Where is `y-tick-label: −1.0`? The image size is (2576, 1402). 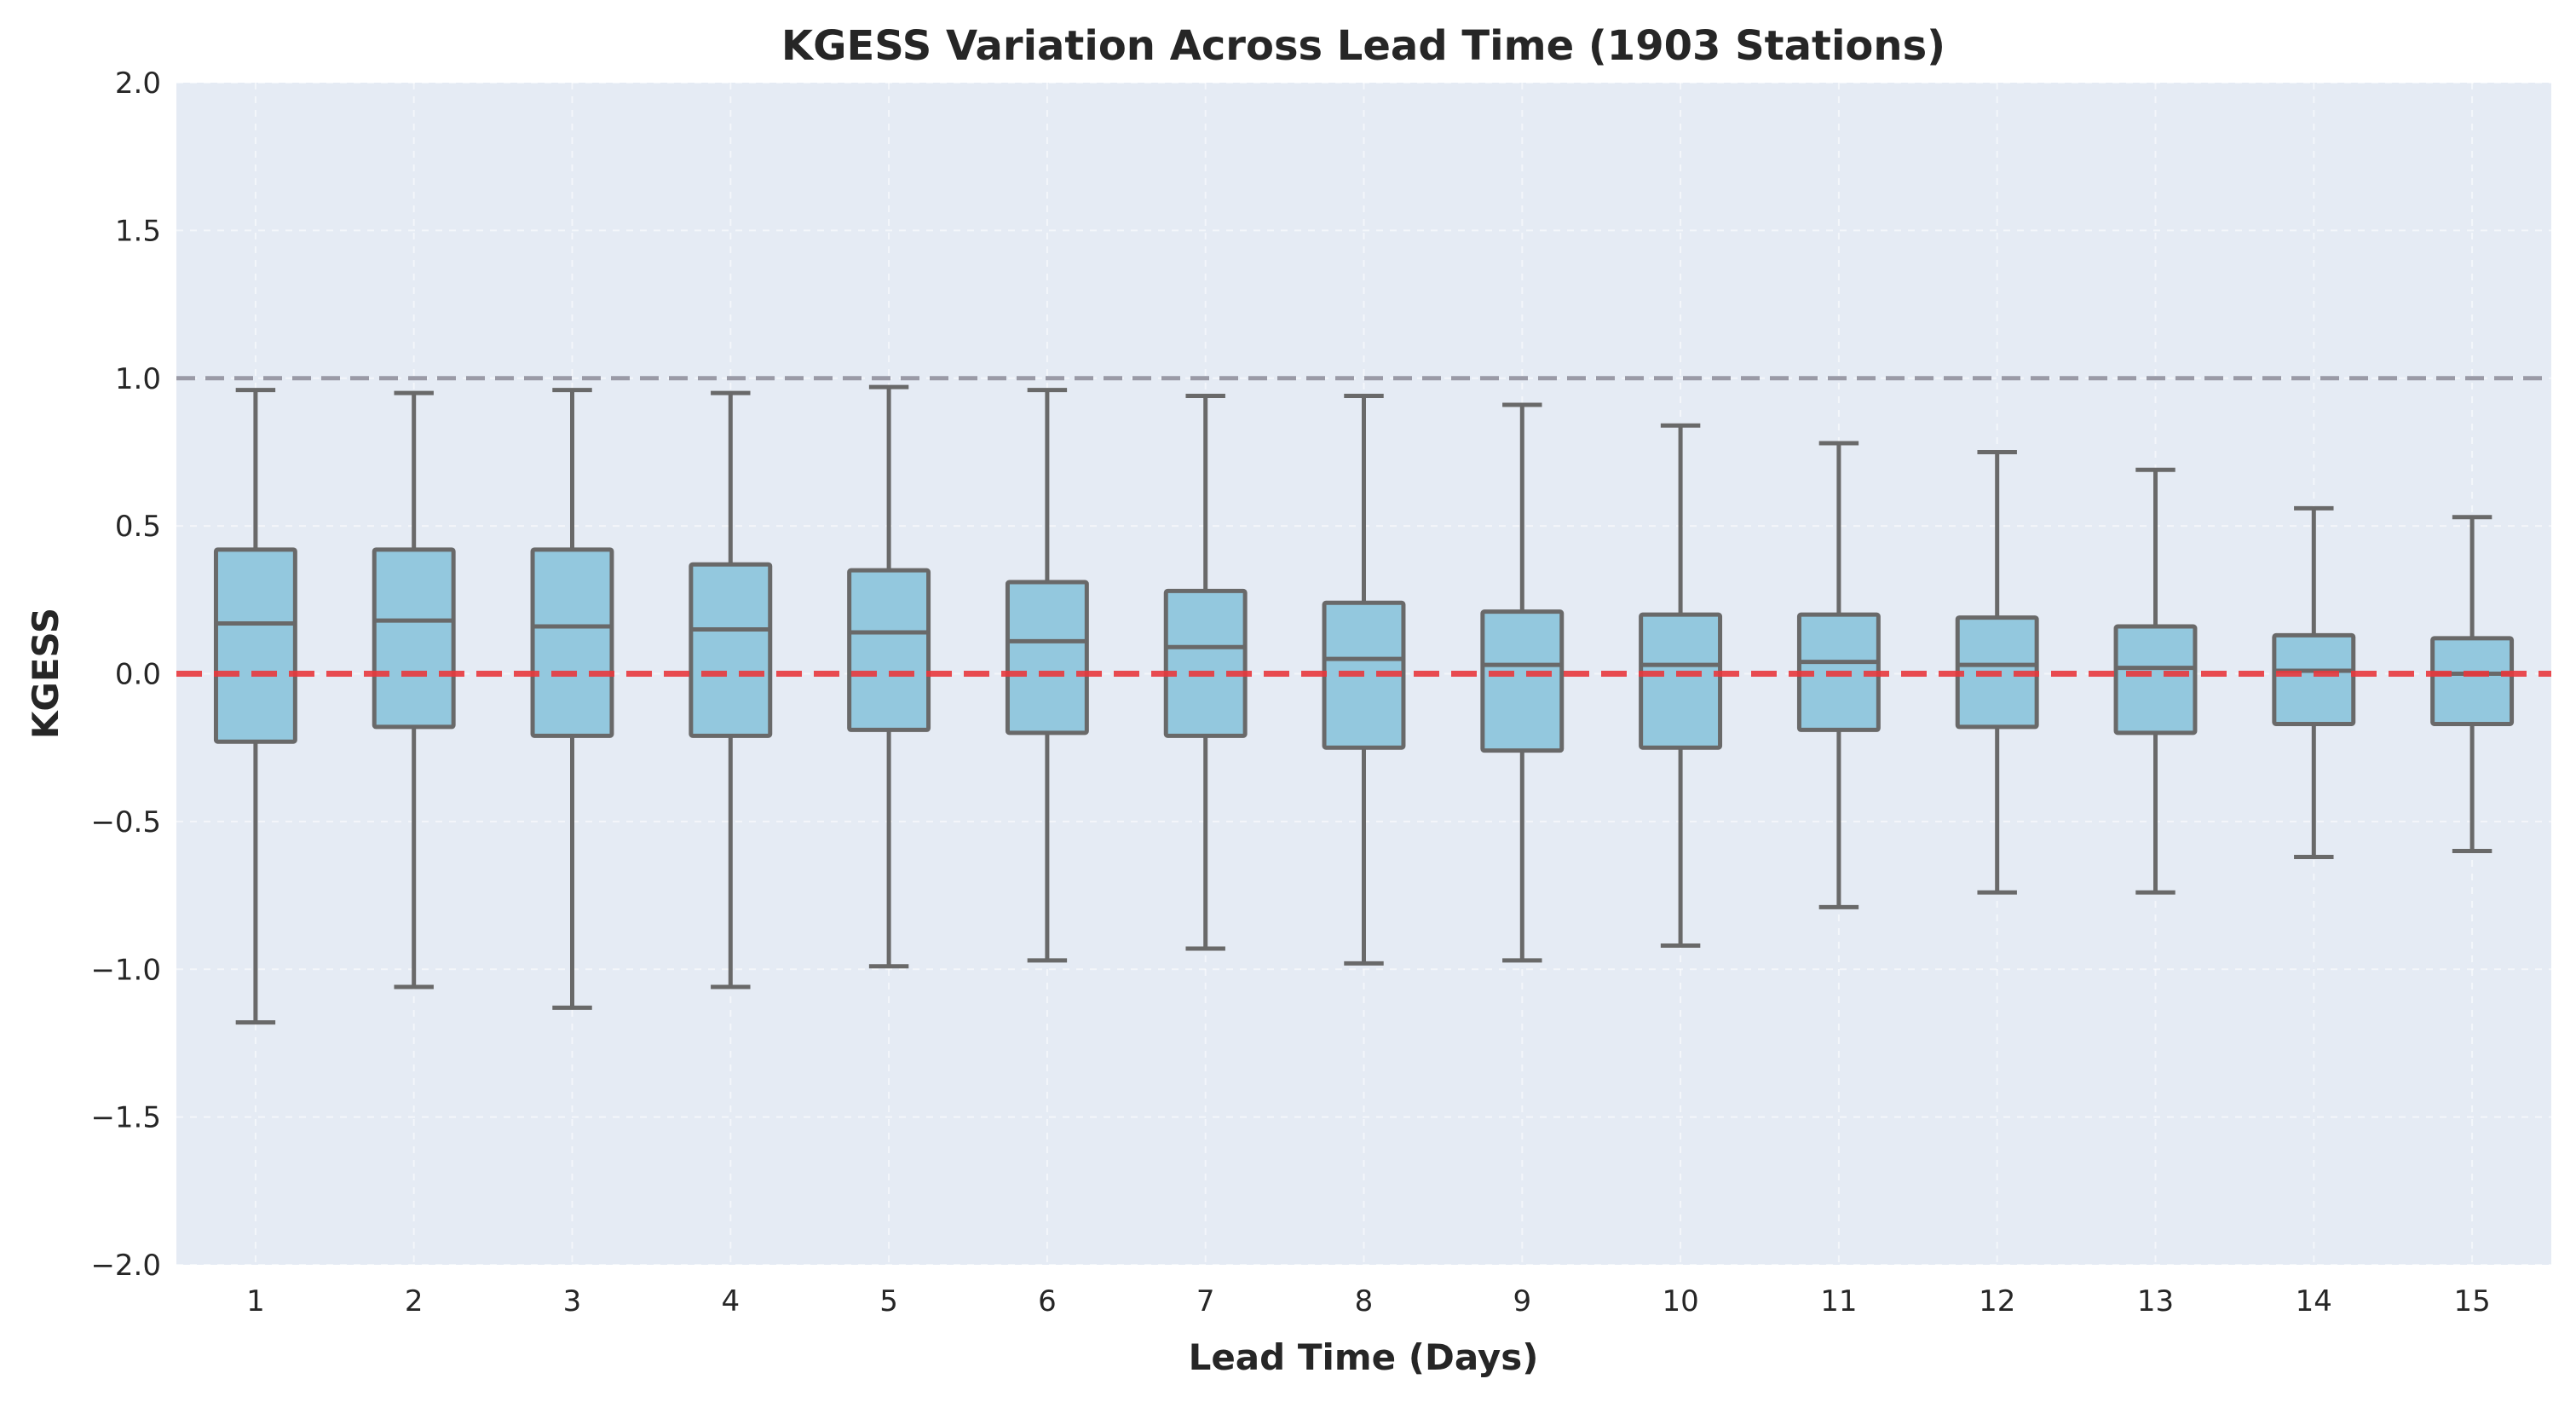
y-tick-label: −1.0 is located at coordinates (125, 970).